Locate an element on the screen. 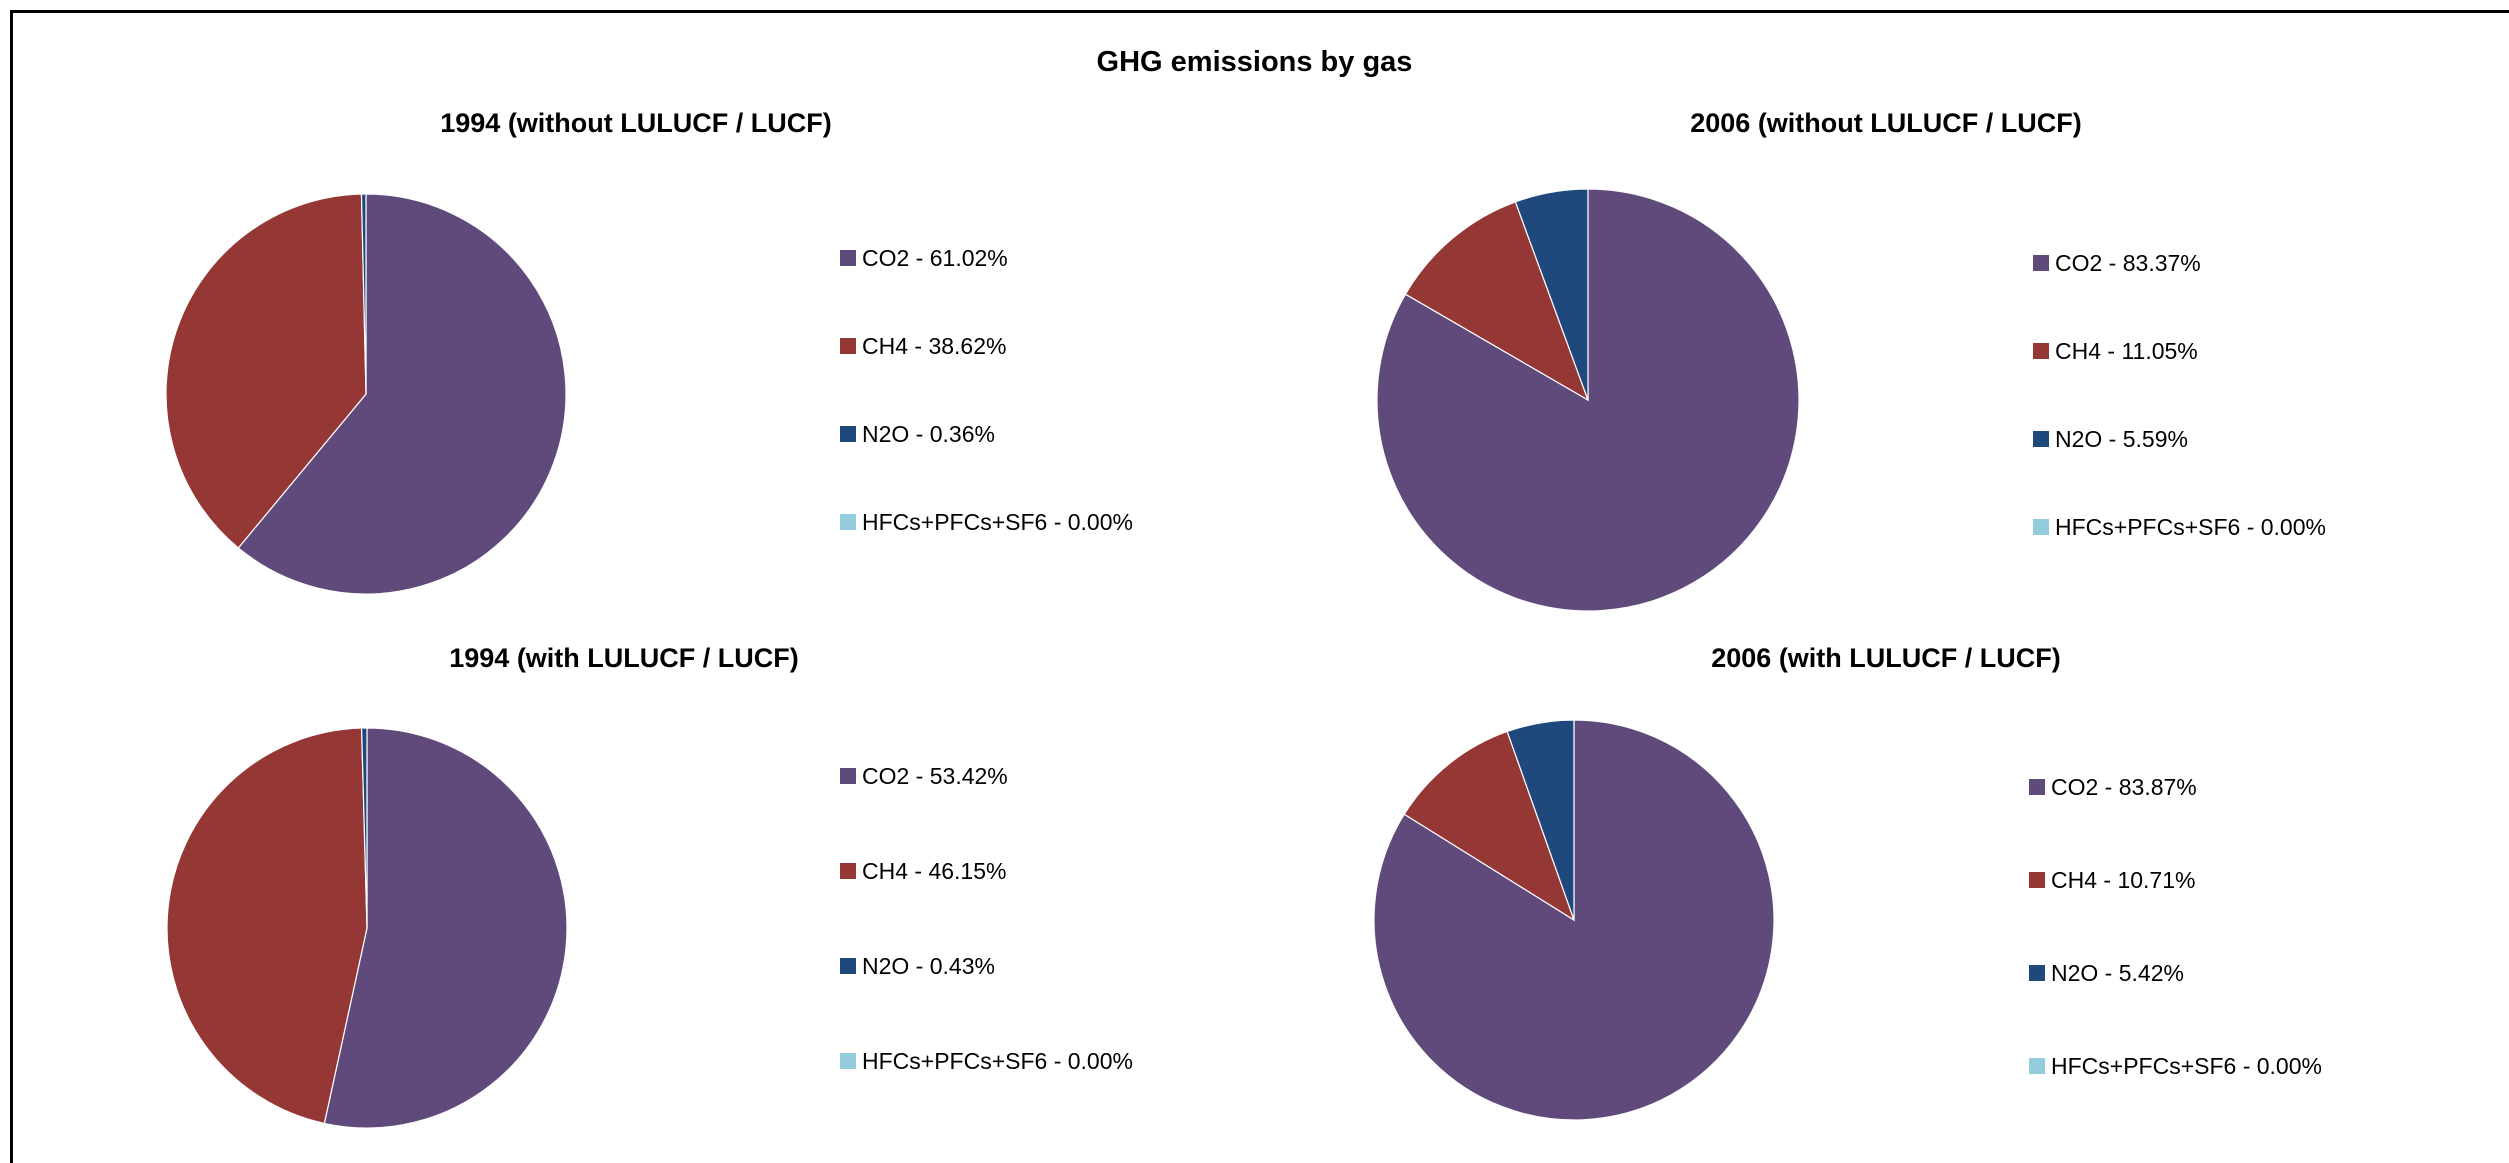 The image size is (2509, 1163). pie-title-2006-without: 2006 (without LULUCF / LUCF) is located at coordinates (1886, 123).